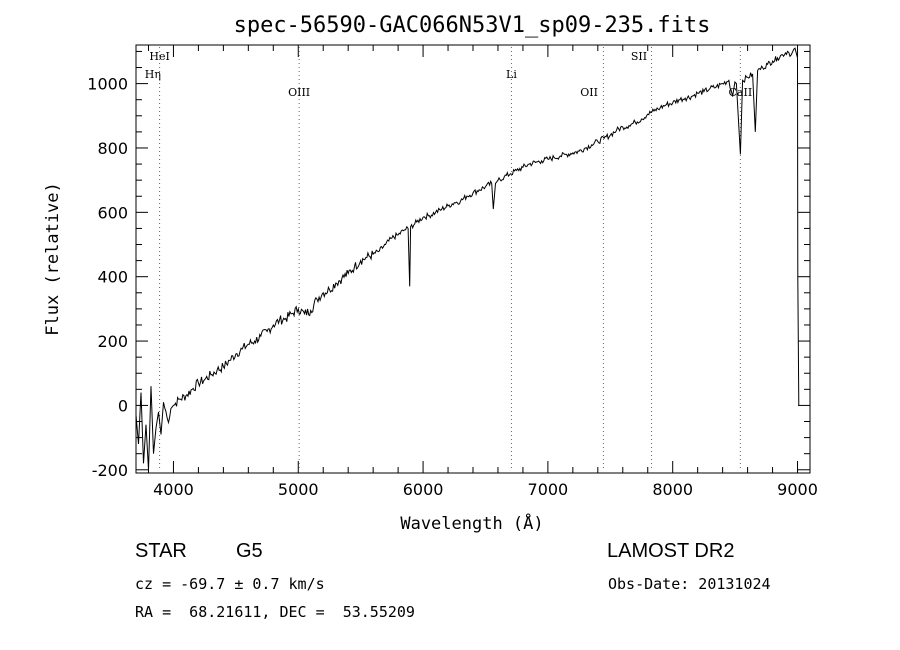  Describe the element at coordinates (249, 551) in the screenshot. I see `spectral-subclass: G5` at that location.